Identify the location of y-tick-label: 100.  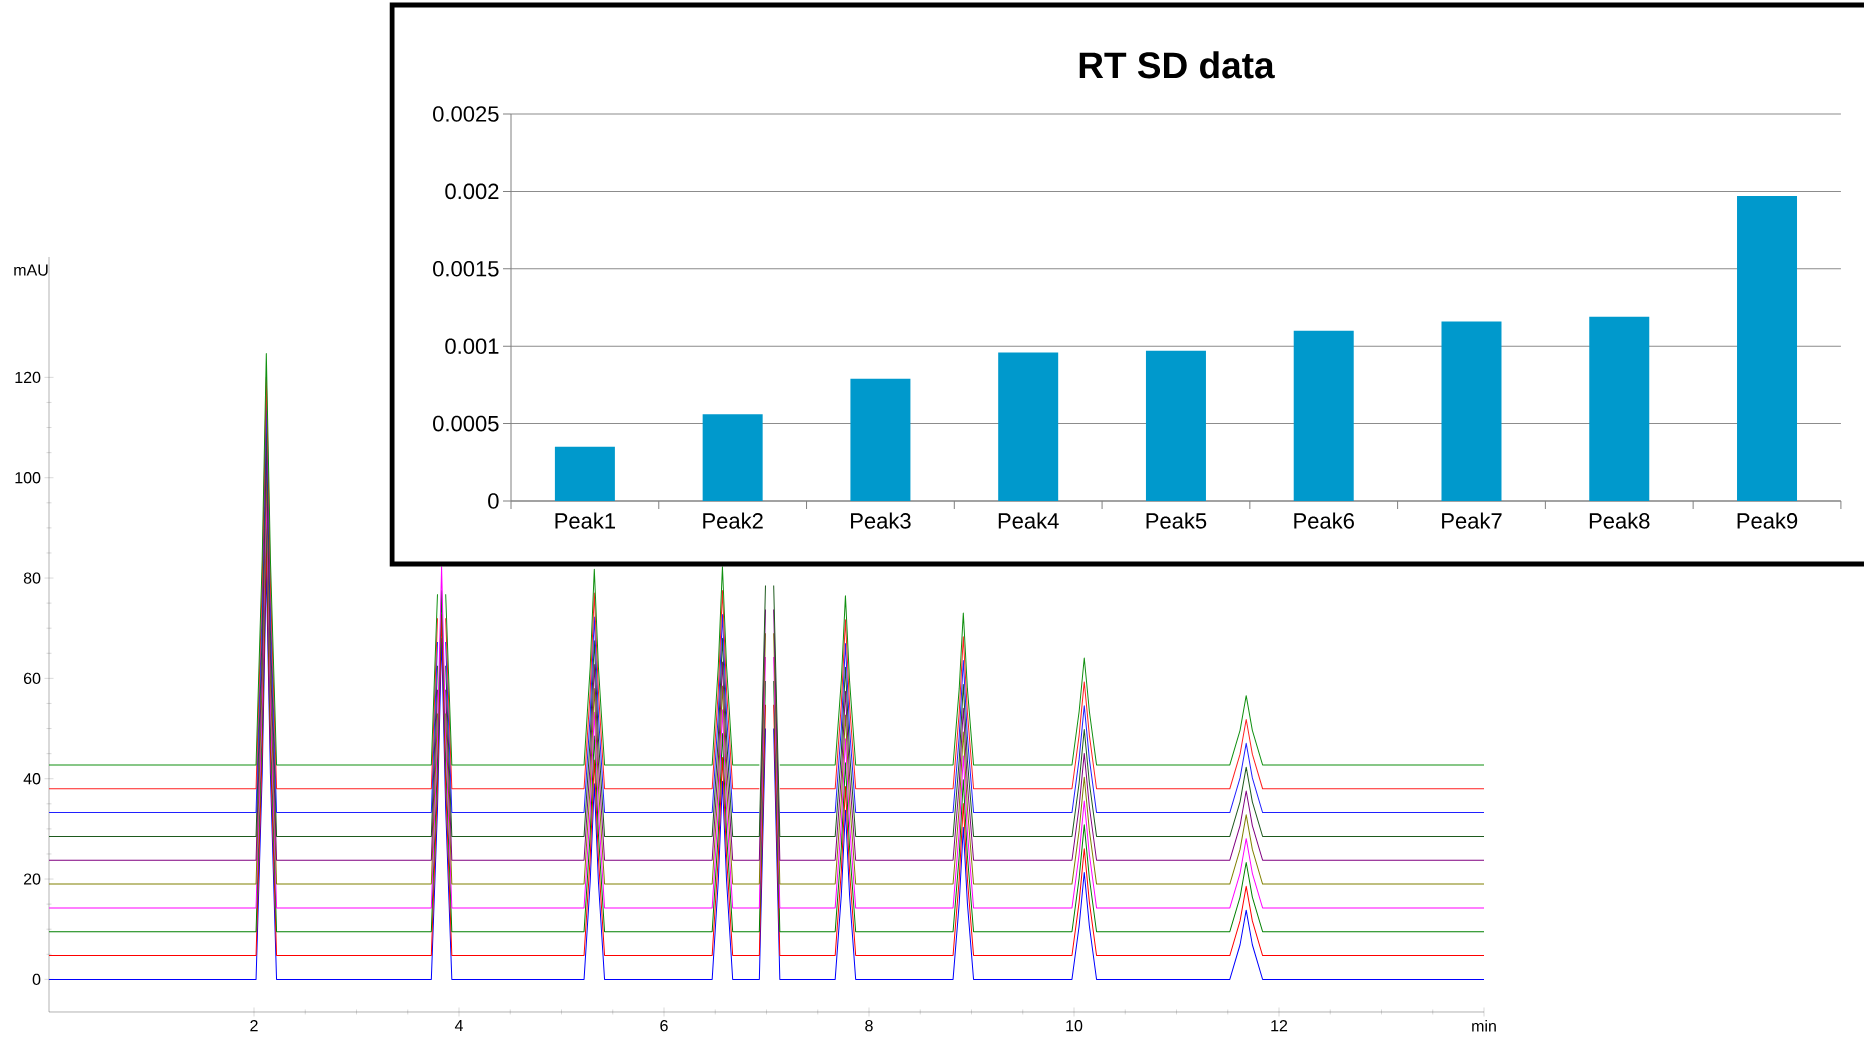
(28, 478).